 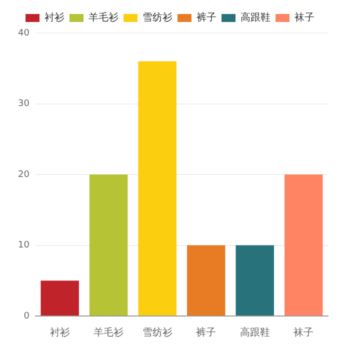 What do you see at coordinates (304, 18) in the screenshot?
I see `legend-label: 袜子` at bounding box center [304, 18].